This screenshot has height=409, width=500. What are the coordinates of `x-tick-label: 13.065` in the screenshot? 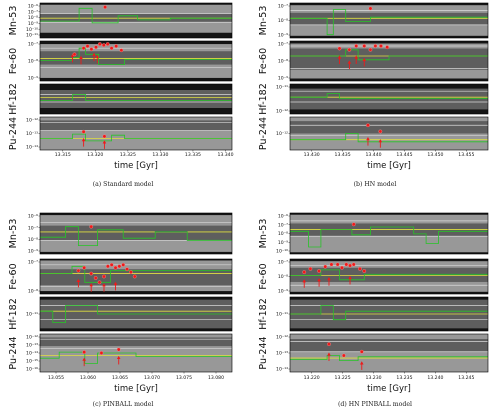 It's located at (120, 378).